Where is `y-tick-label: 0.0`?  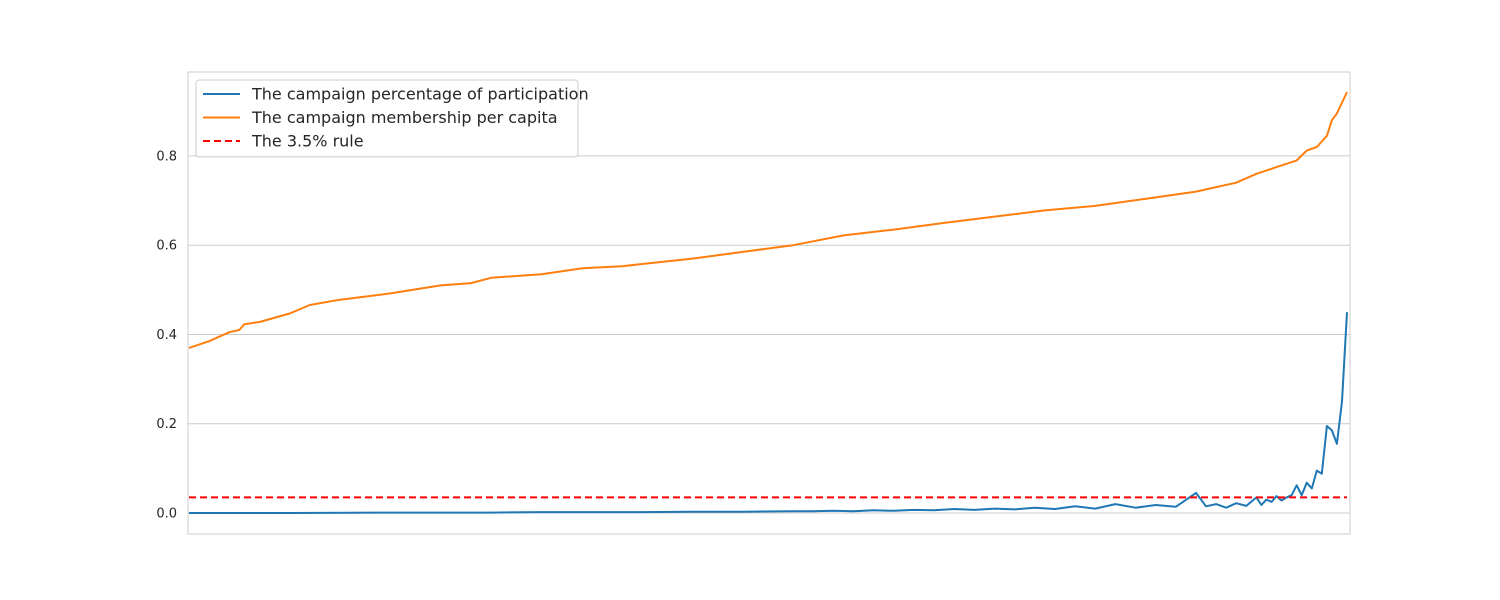
y-tick-label: 0.0 is located at coordinates (166, 514).